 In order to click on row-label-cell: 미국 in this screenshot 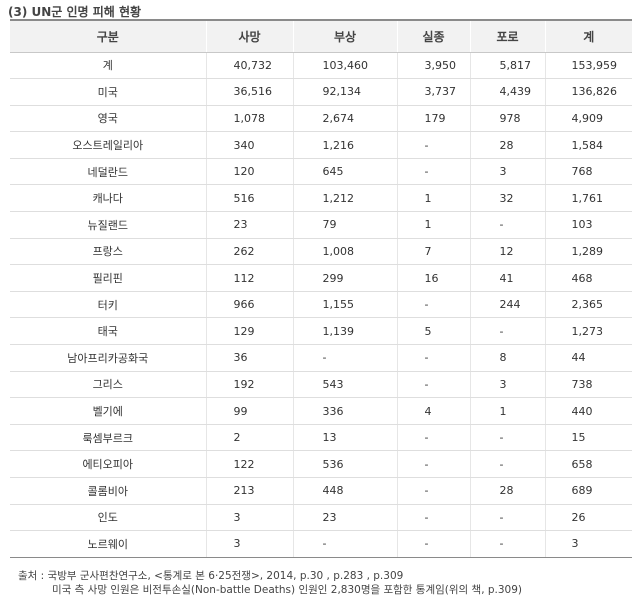, I will do `click(108, 92)`.